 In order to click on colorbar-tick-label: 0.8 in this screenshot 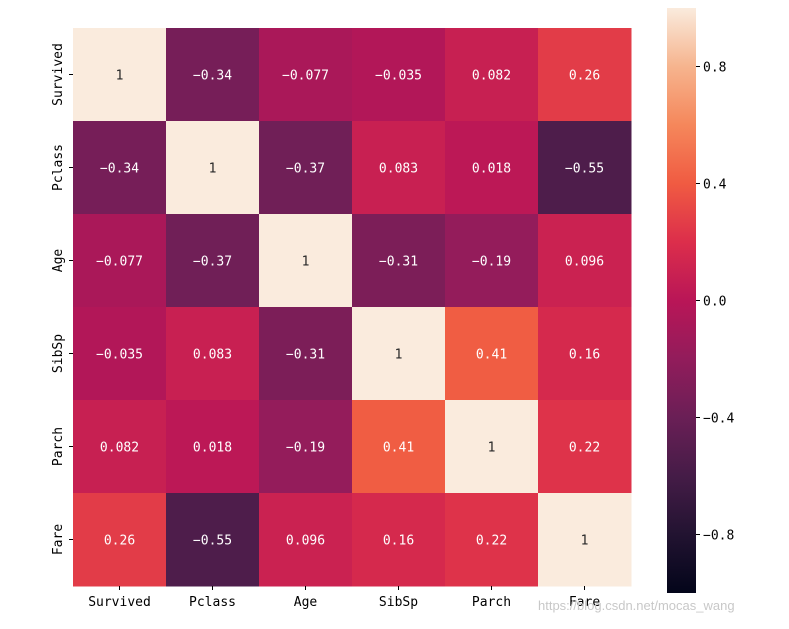, I will do `click(714, 68)`.